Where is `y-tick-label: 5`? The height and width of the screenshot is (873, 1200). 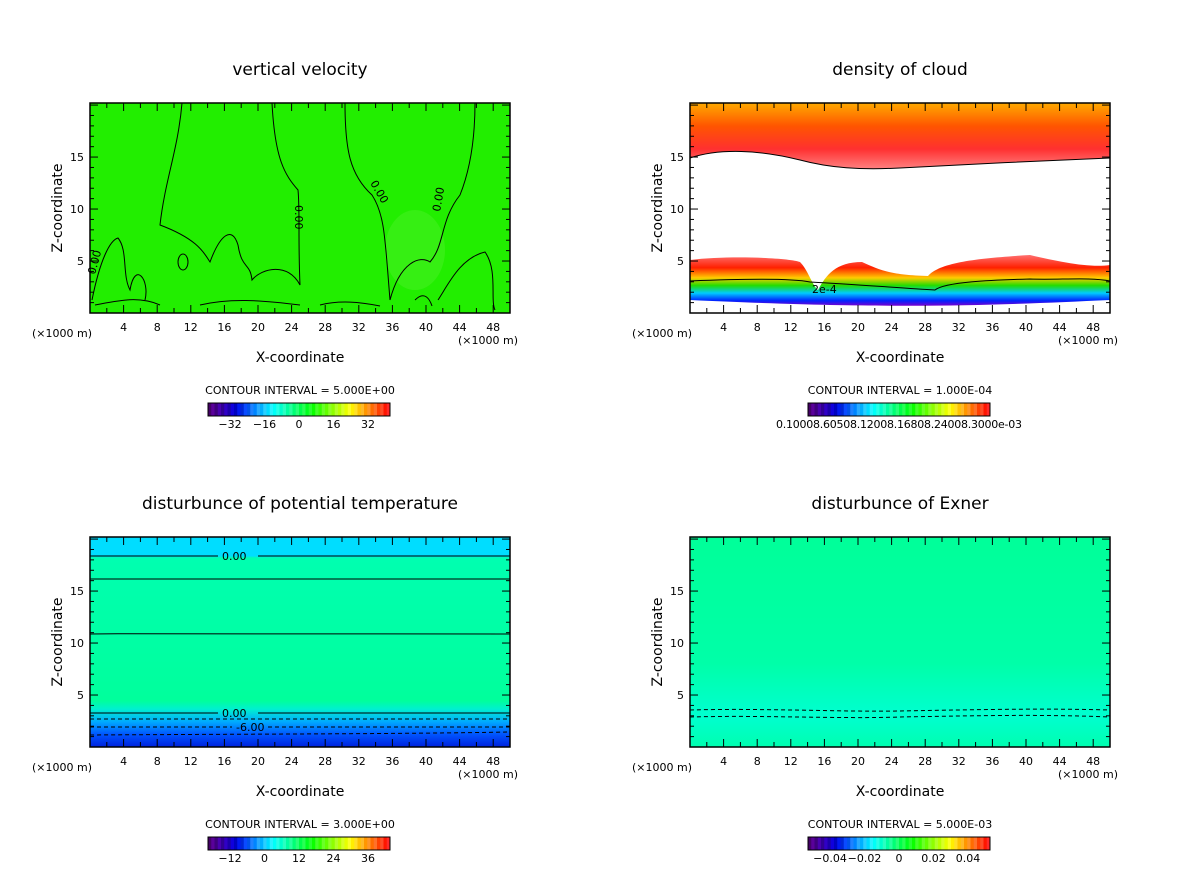
y-tick-label: 5 is located at coordinates (680, 261).